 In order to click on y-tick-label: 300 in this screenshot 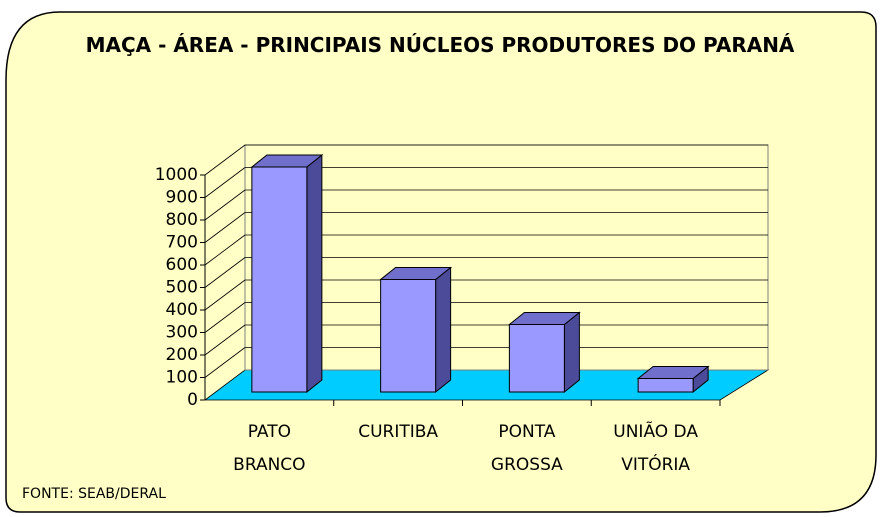, I will do `click(182, 333)`.